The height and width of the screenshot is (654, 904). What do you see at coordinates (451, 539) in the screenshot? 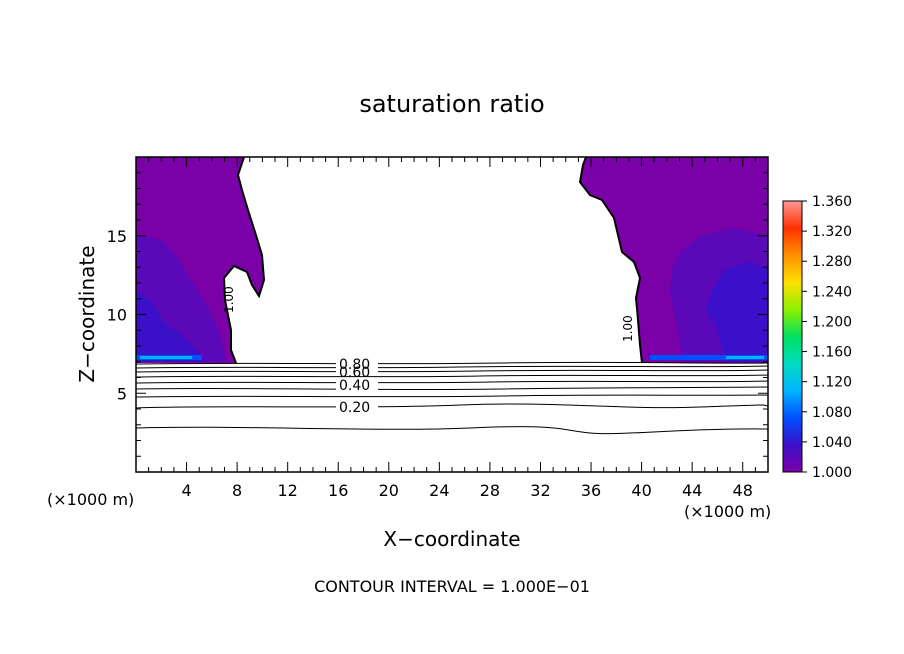
I see `x-axis-label: X−coordinate` at bounding box center [451, 539].